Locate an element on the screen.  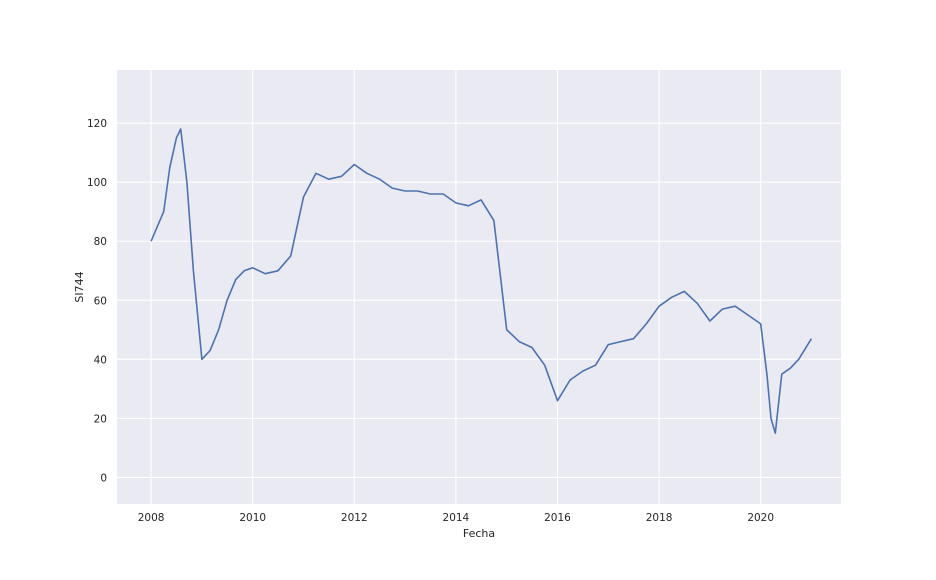
y-tick-label: 100 is located at coordinates (97, 183).